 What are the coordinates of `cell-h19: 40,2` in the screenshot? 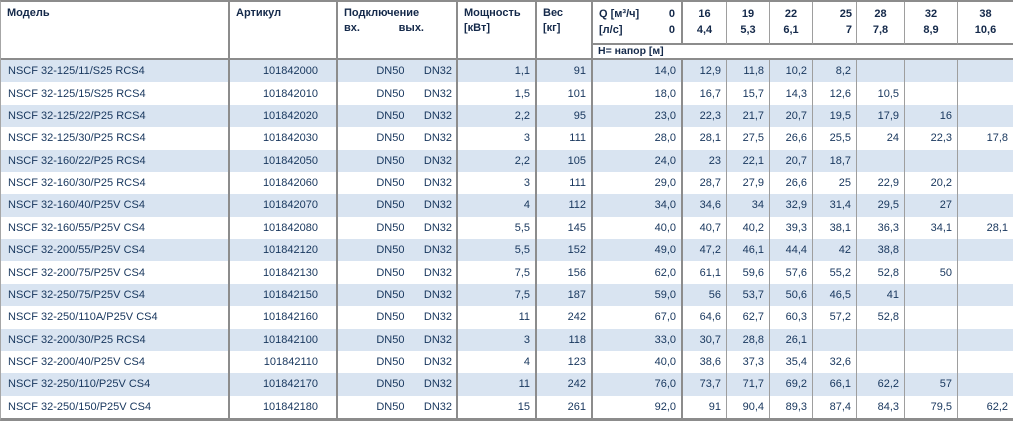 It's located at (748, 227).